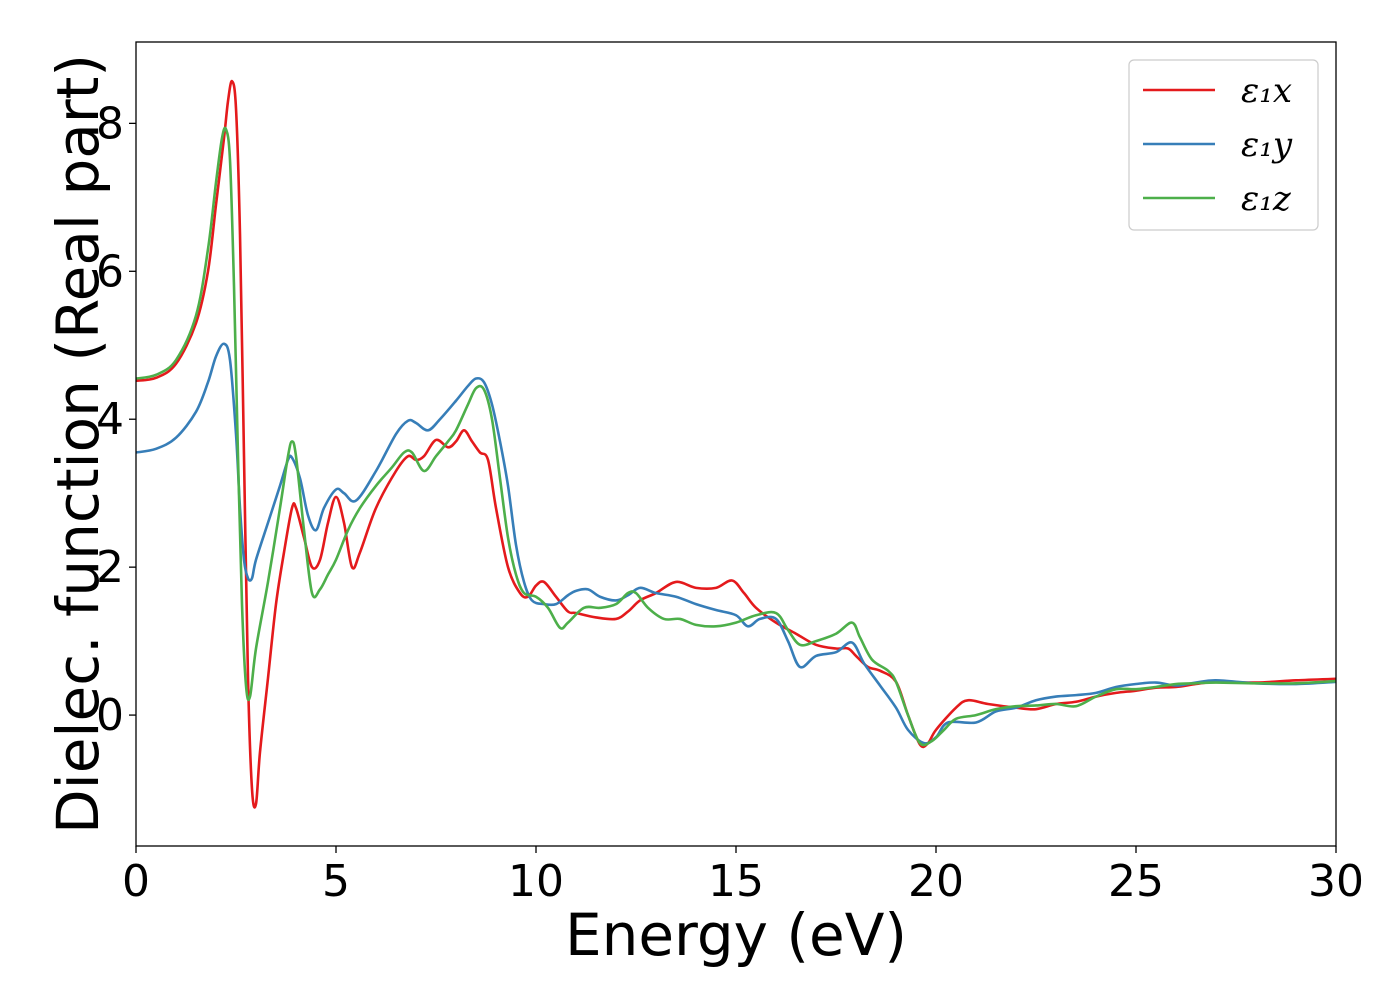  I want to click on x-tick-label: 5, so click(336, 881).